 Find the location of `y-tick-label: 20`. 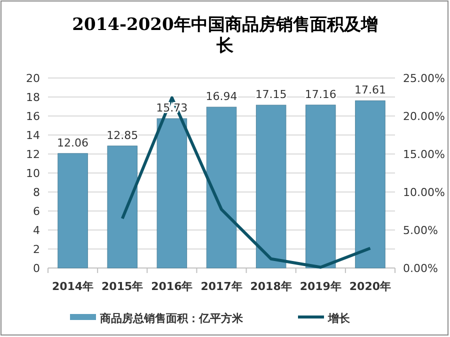

y-tick-label: 20 is located at coordinates (33, 78).